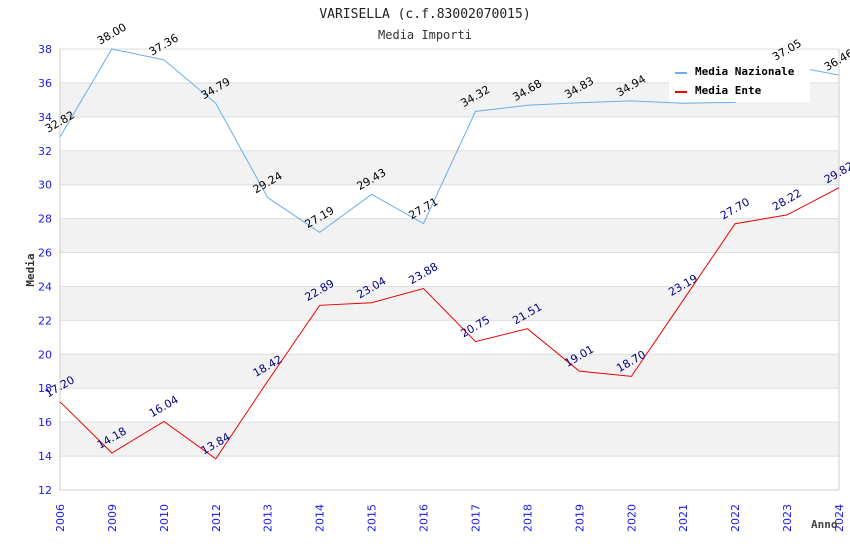  What do you see at coordinates (60, 518) in the screenshot?
I see `x-tick-label: 2006` at bounding box center [60, 518].